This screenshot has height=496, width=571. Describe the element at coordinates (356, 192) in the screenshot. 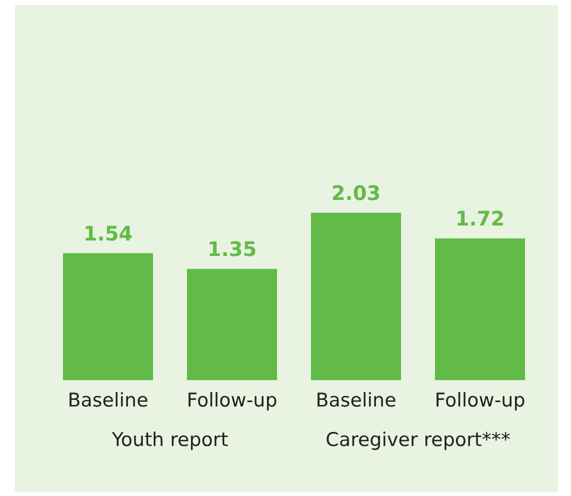

I see `data-label: 2.03` at that location.